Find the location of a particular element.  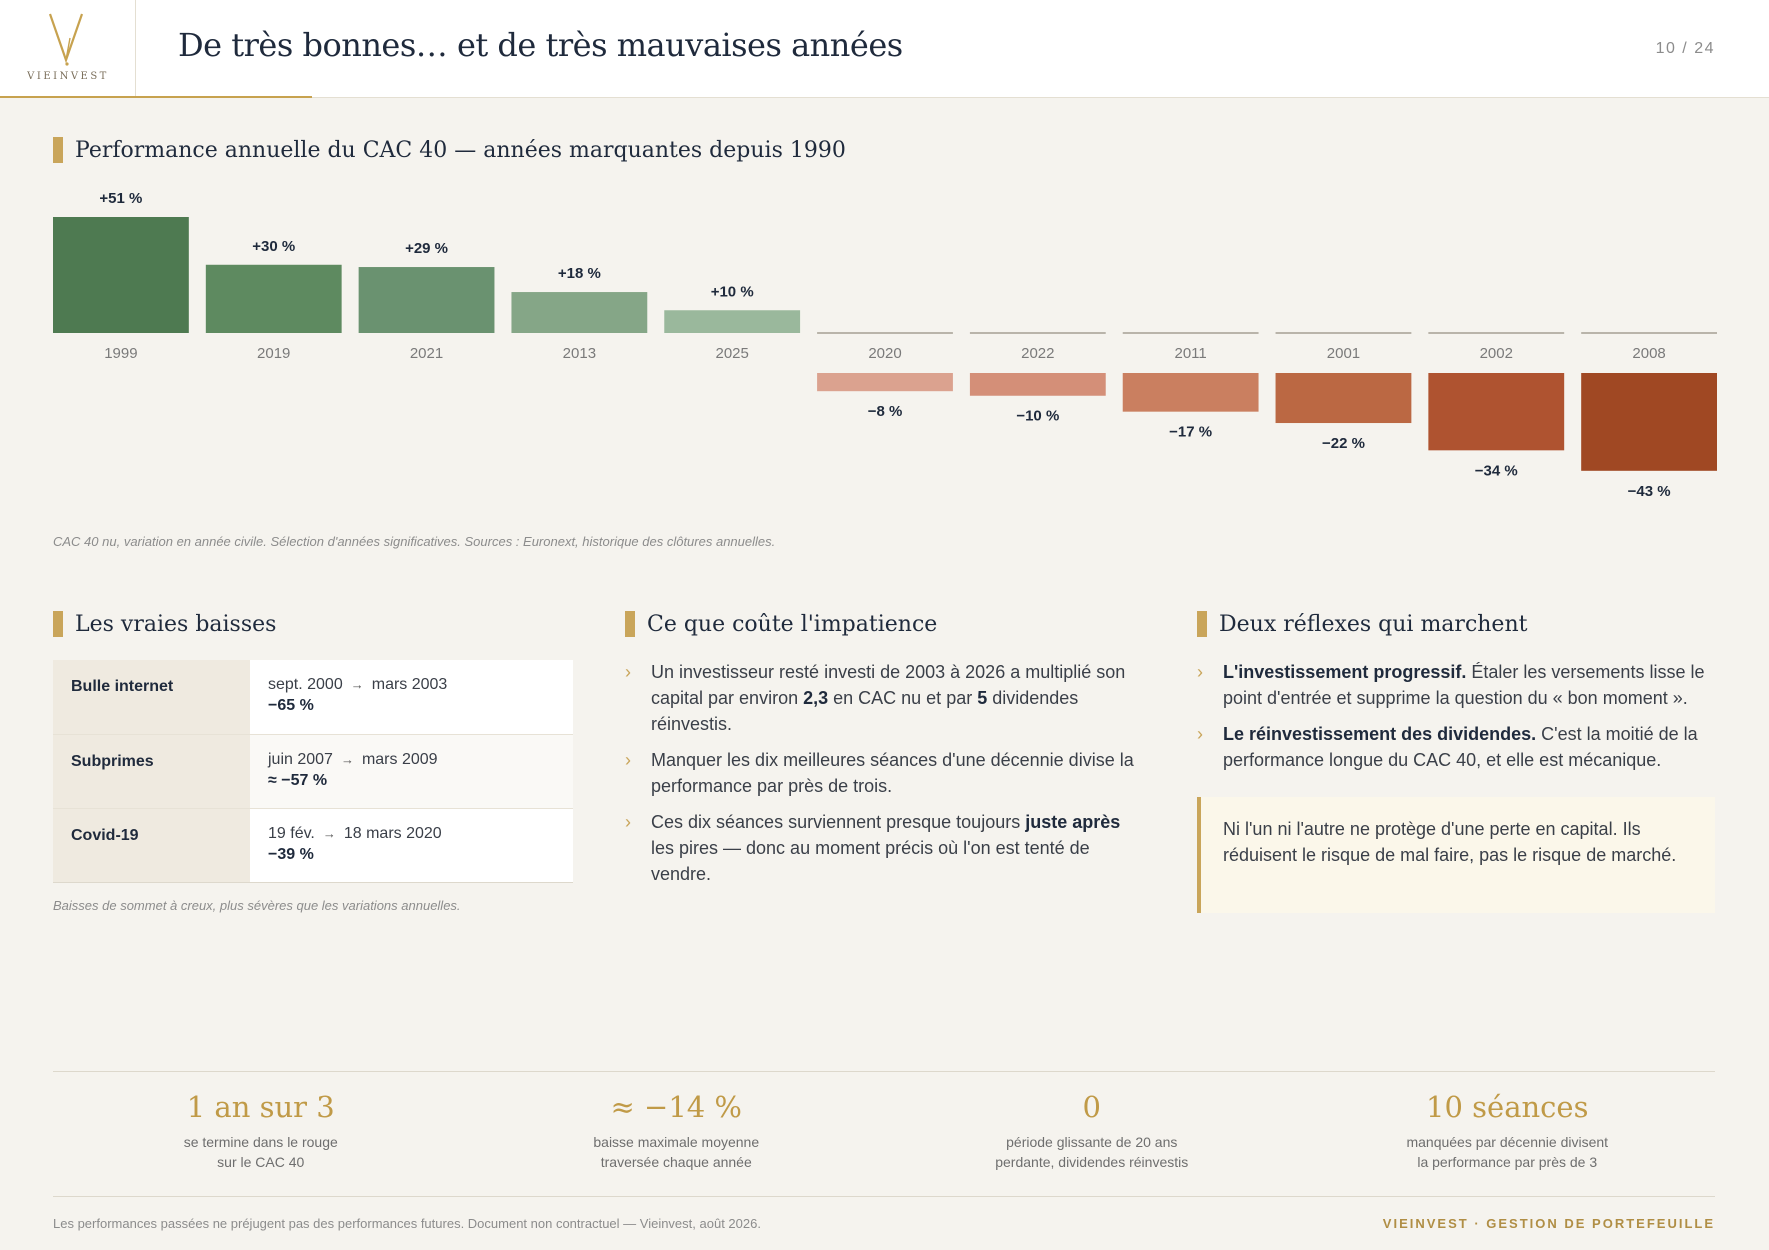

bar-2001 is located at coordinates (1343, 398).